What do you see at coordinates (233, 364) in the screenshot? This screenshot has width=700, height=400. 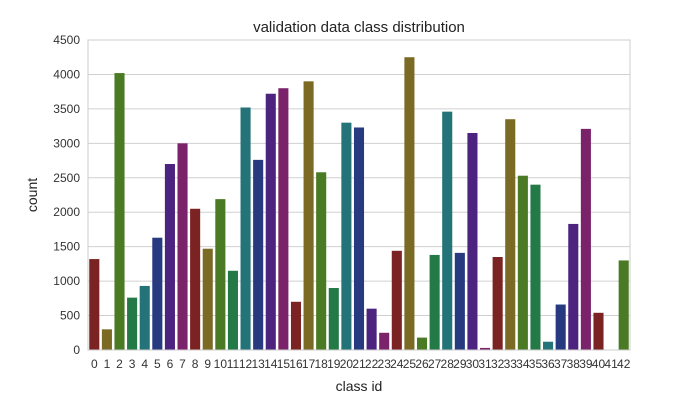 I see `x-tick-label: 11` at bounding box center [233, 364].